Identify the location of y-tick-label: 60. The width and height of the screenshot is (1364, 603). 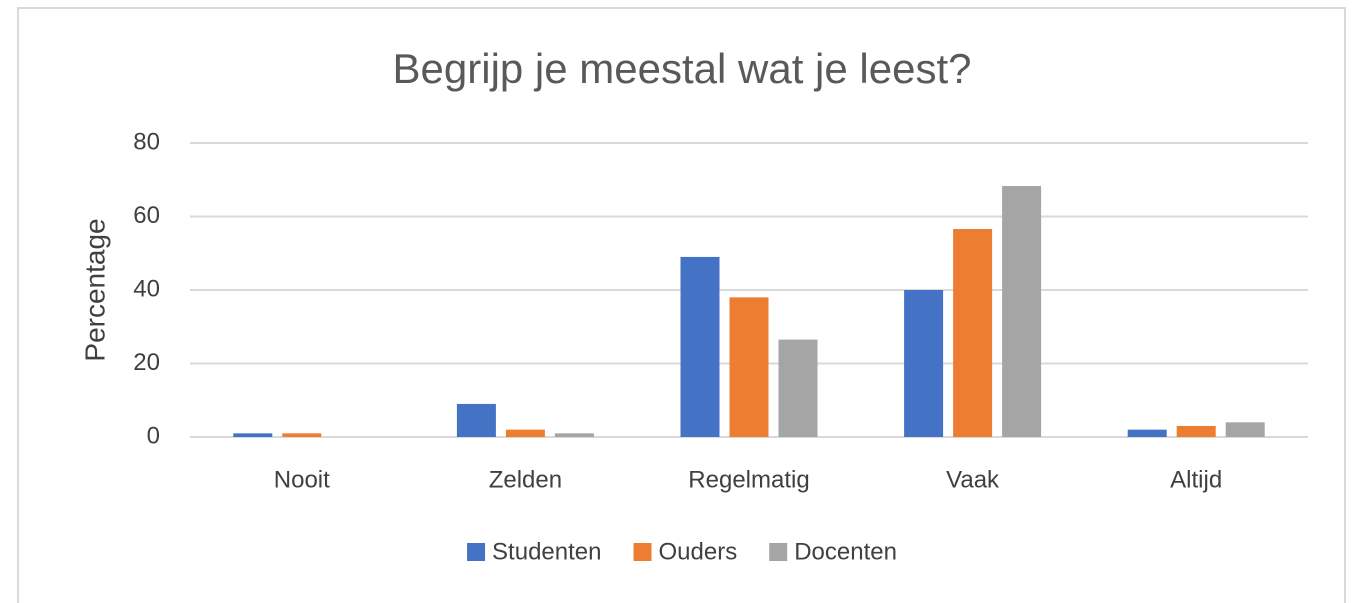
(146, 215).